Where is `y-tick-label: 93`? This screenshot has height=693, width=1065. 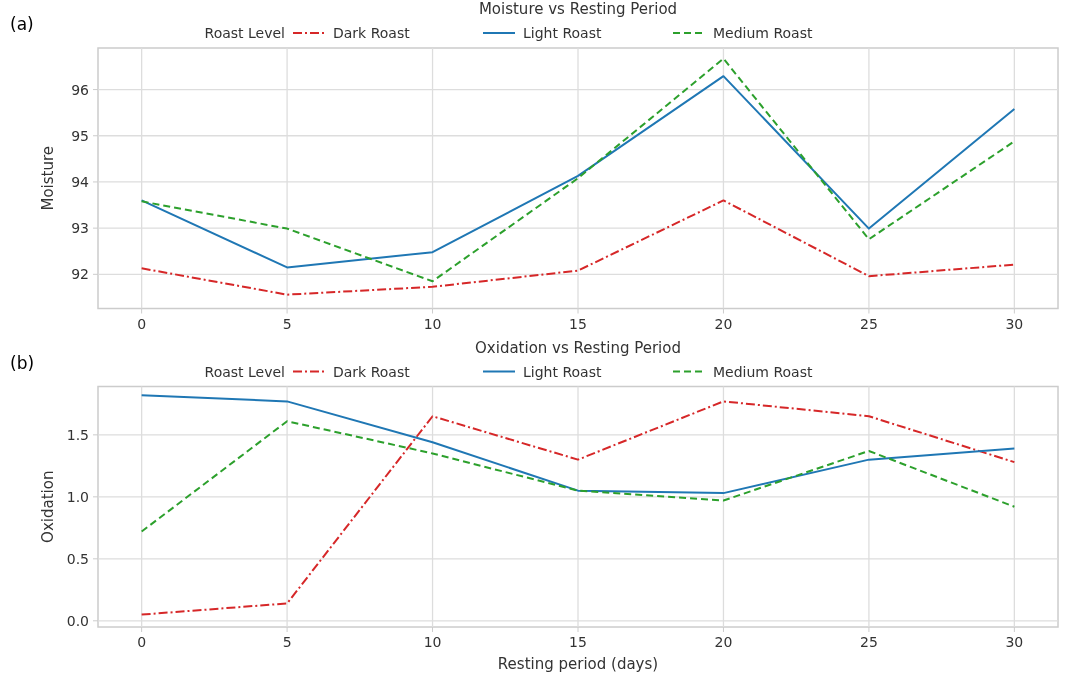 y-tick-label: 93 is located at coordinates (80, 228).